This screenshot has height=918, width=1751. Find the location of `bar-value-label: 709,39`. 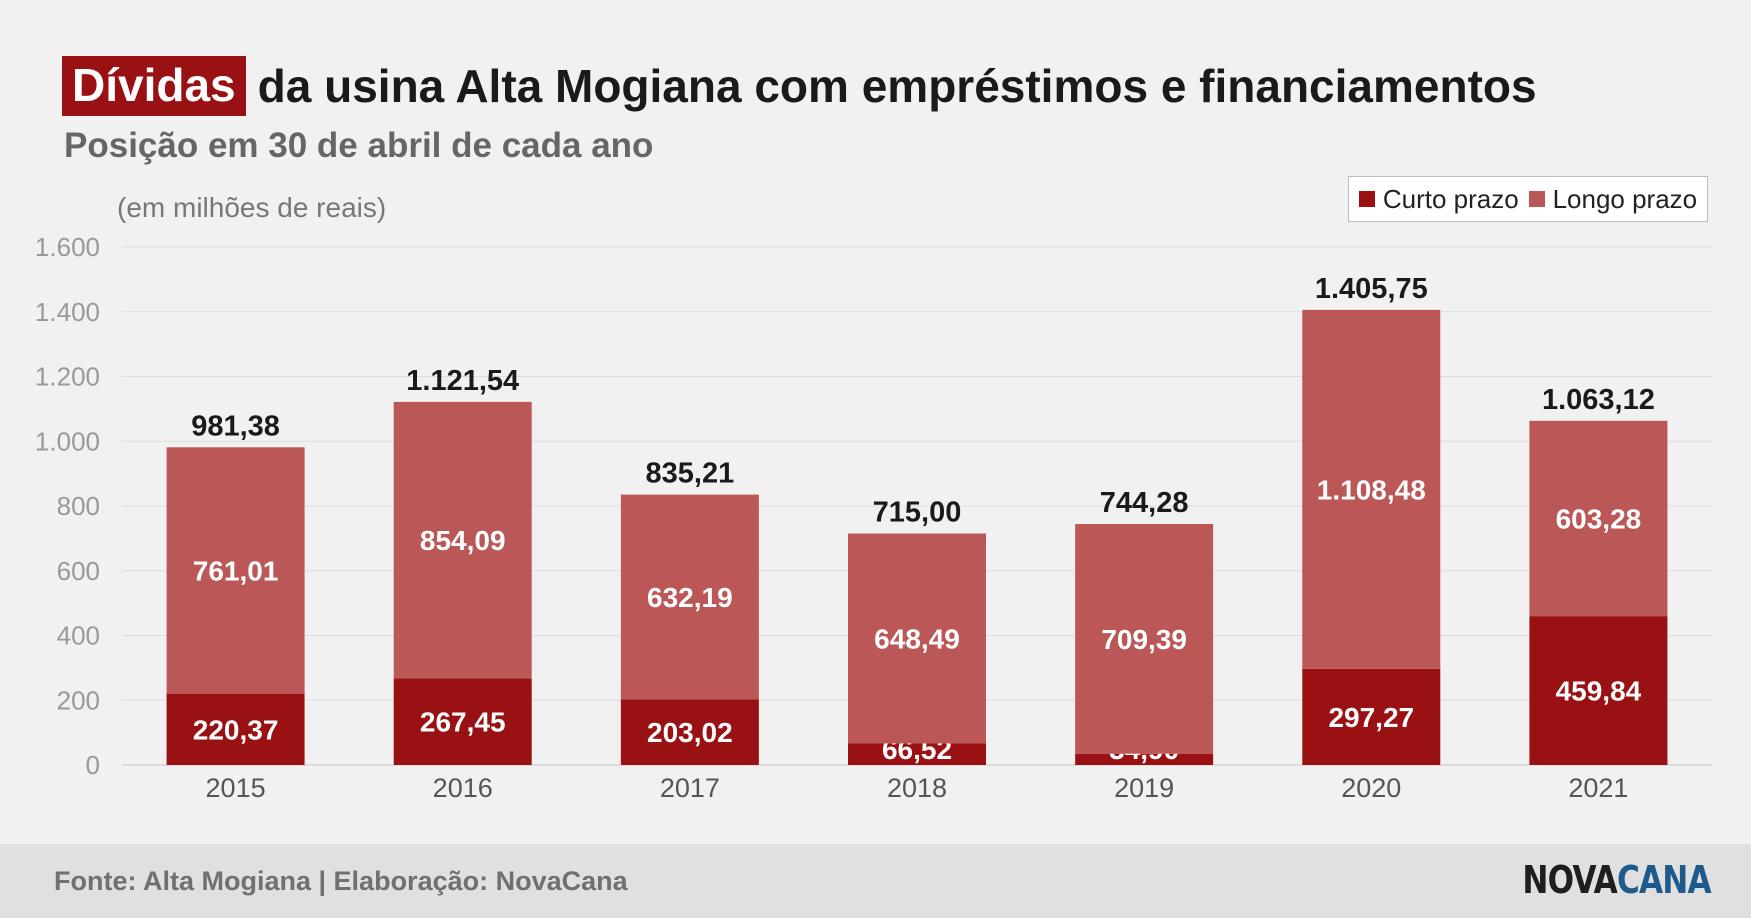

bar-value-label: 709,39 is located at coordinates (1144, 639).